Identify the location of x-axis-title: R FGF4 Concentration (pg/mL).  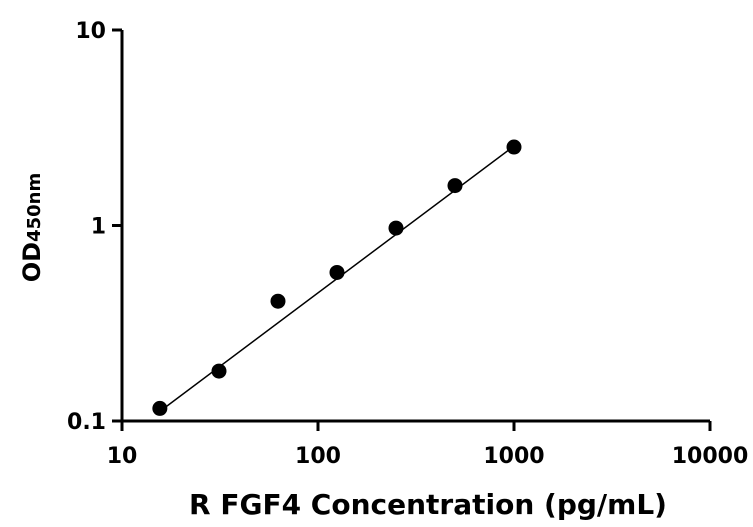
(428, 504).